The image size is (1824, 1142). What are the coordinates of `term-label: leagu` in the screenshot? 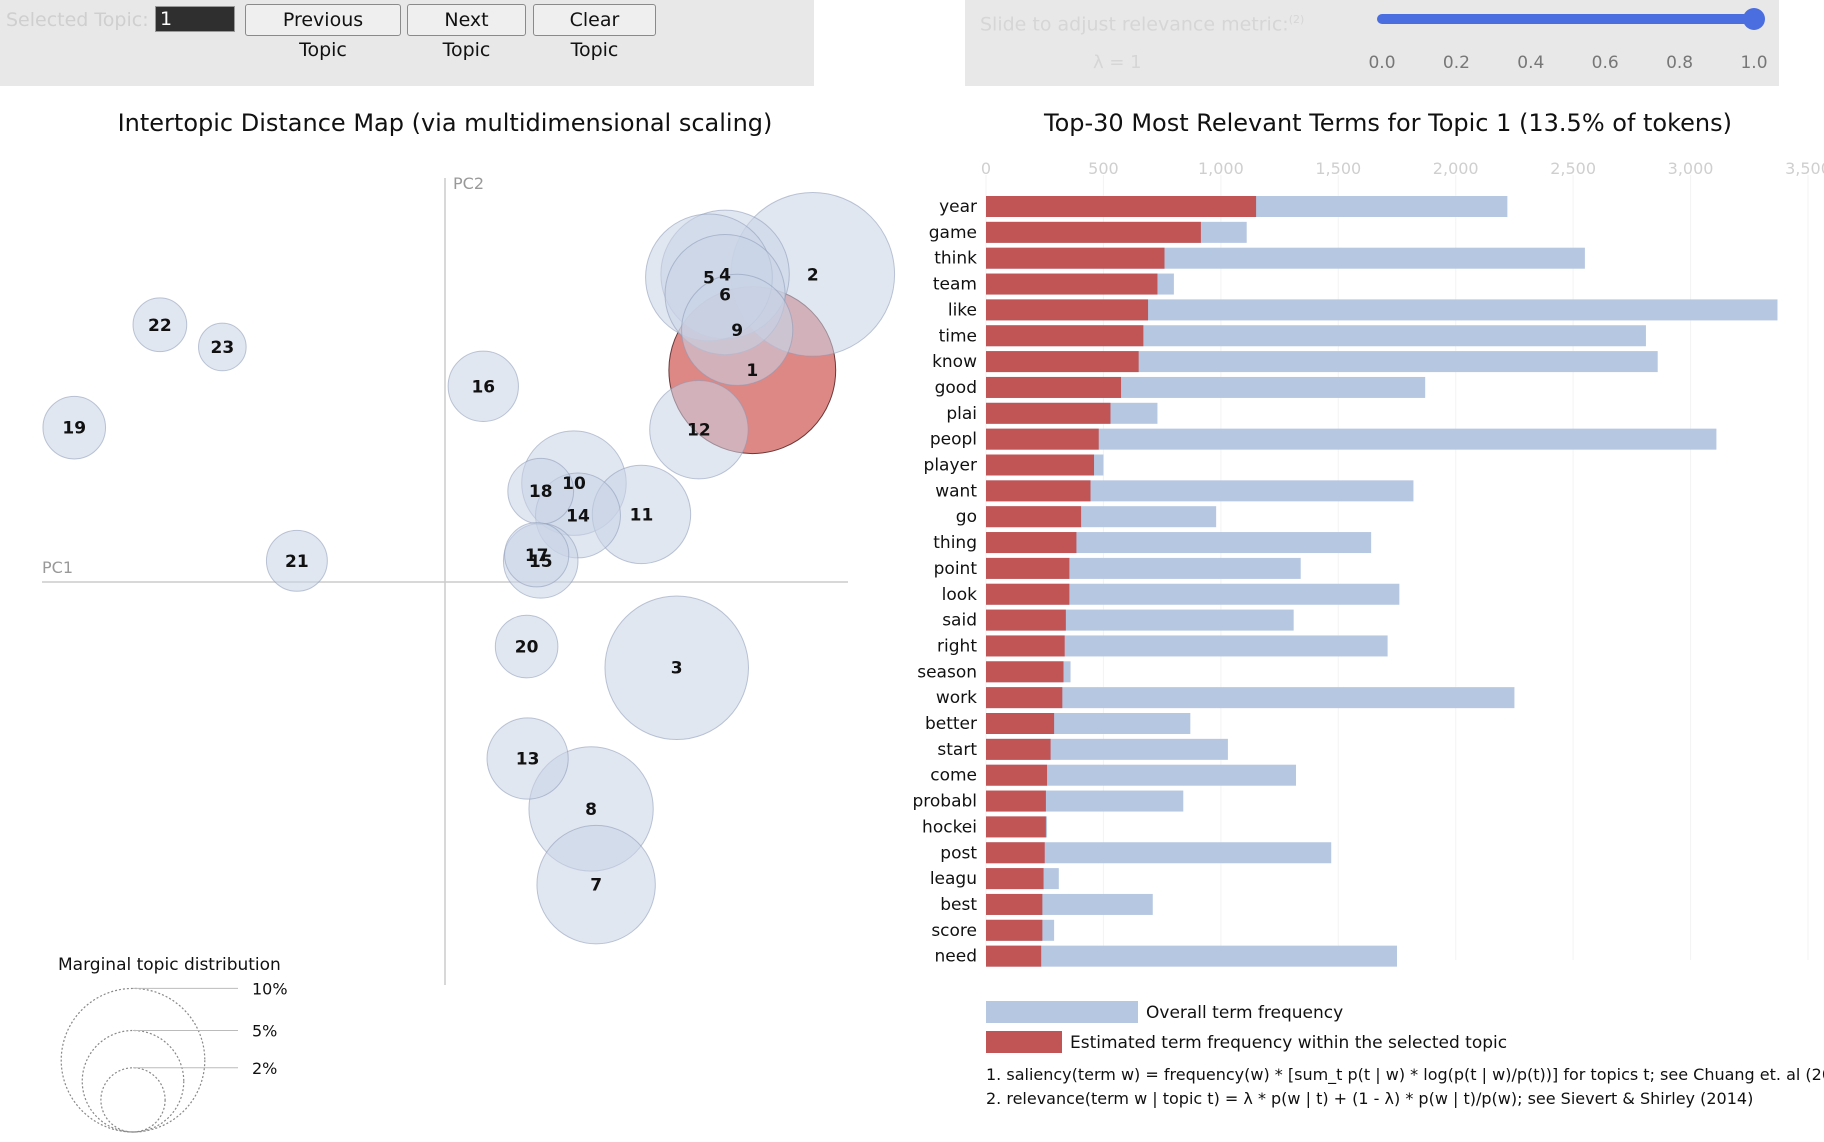 It's located at (953, 879).